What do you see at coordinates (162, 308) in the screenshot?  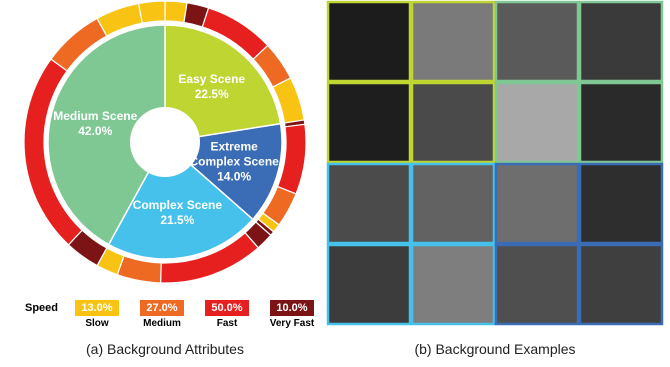 I see `legend-swatch: 27.0%` at bounding box center [162, 308].